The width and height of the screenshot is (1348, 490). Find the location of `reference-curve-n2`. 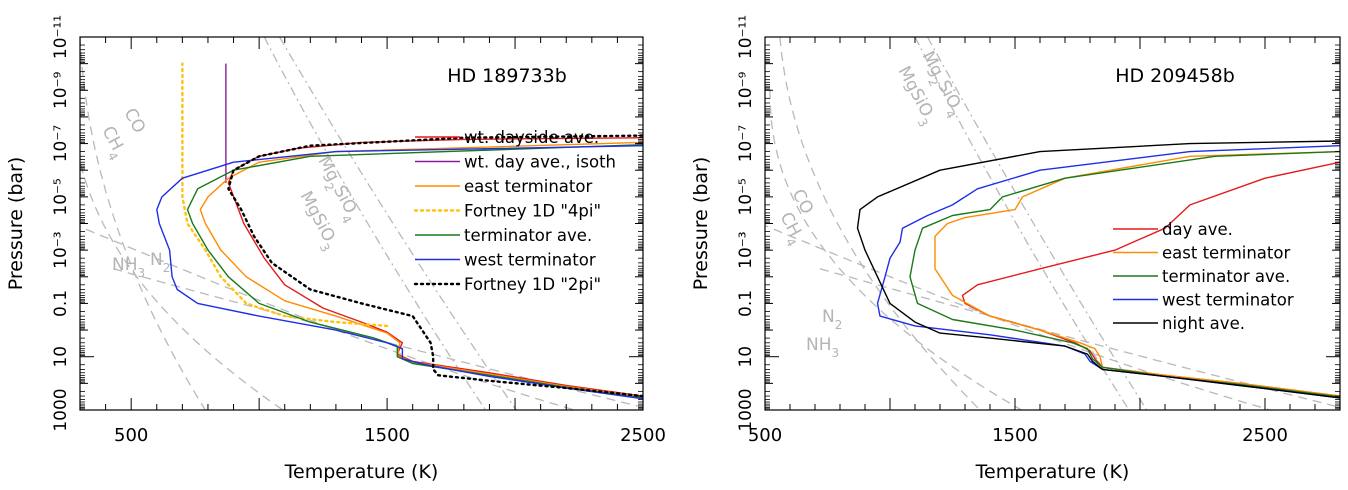

reference-curve-n2 is located at coordinates (1079, 338).